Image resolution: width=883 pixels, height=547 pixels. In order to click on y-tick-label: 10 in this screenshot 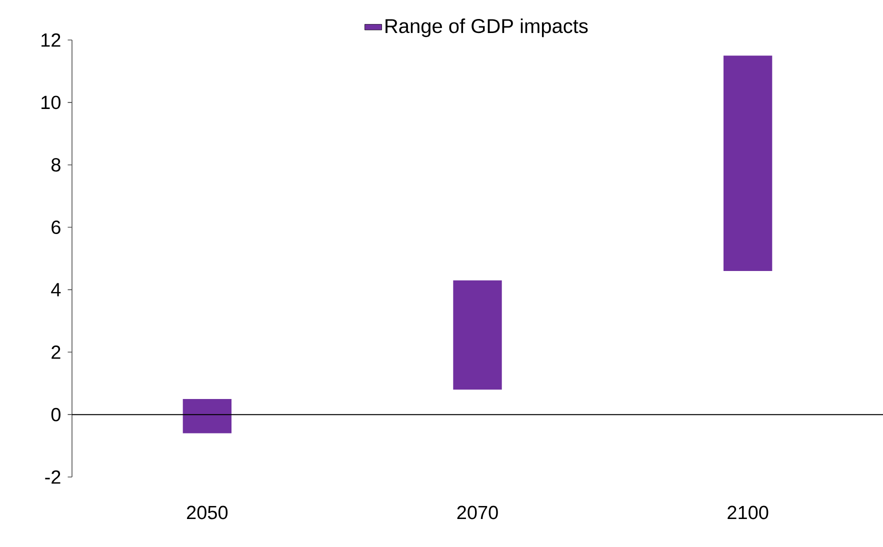, I will do `click(51, 103)`.